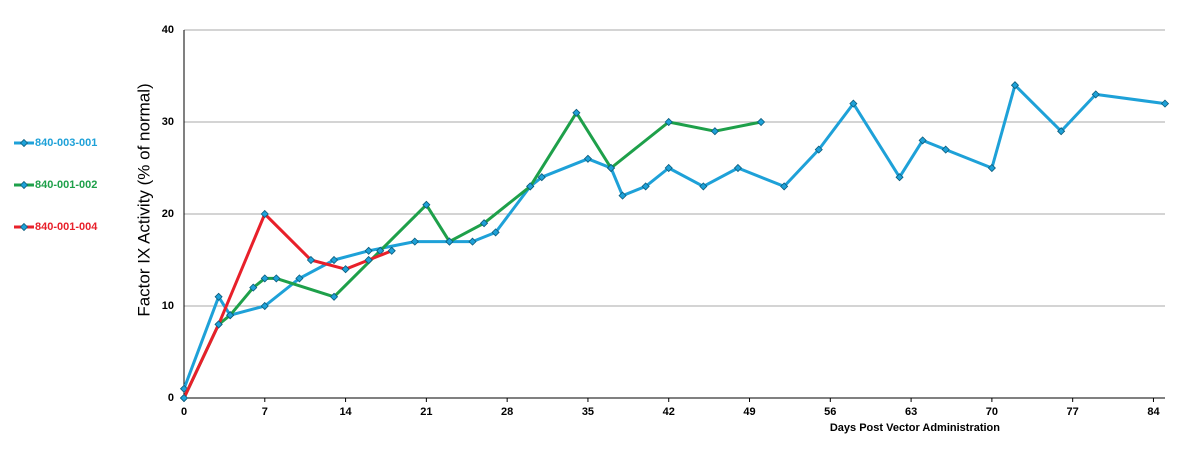  Describe the element at coordinates (66, 143) in the screenshot. I see `legend-label: 840-003-001` at that location.